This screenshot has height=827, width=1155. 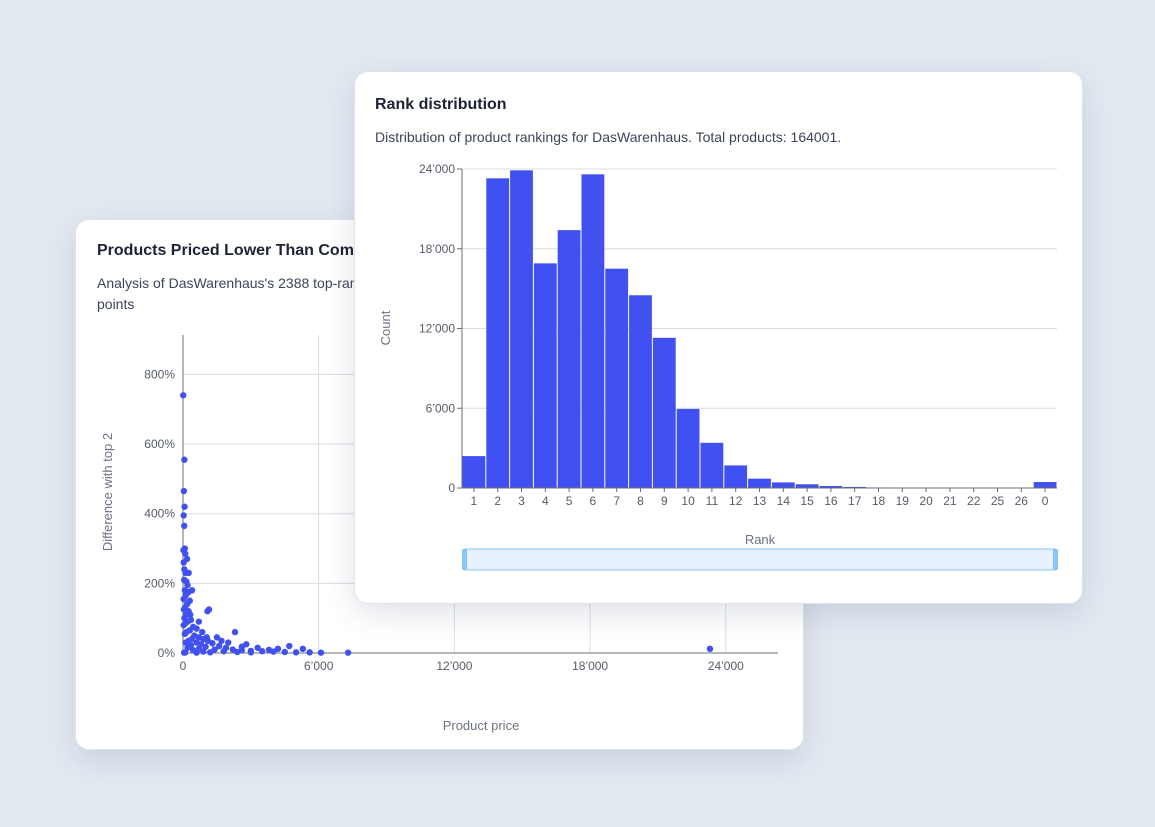 What do you see at coordinates (569, 501) in the screenshot?
I see `hist-x-tick-label: 5` at bounding box center [569, 501].